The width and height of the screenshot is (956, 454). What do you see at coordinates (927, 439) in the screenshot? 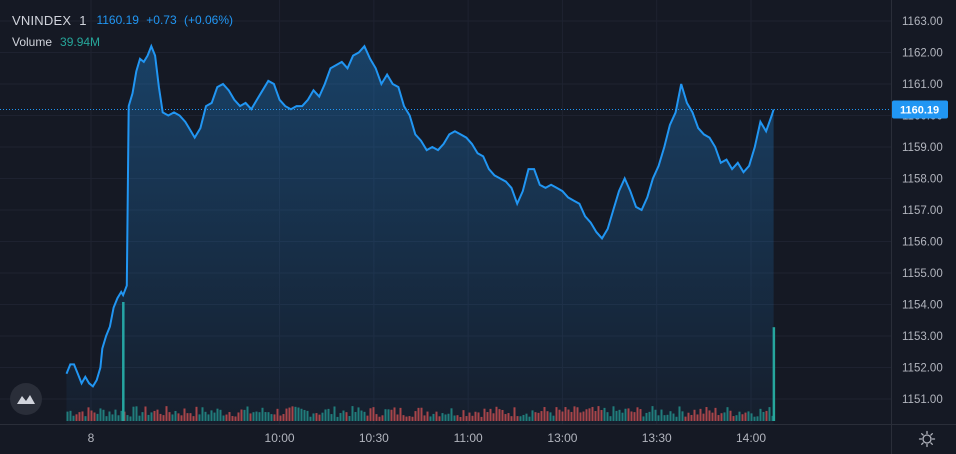
I see `gear-icon` at bounding box center [927, 439].